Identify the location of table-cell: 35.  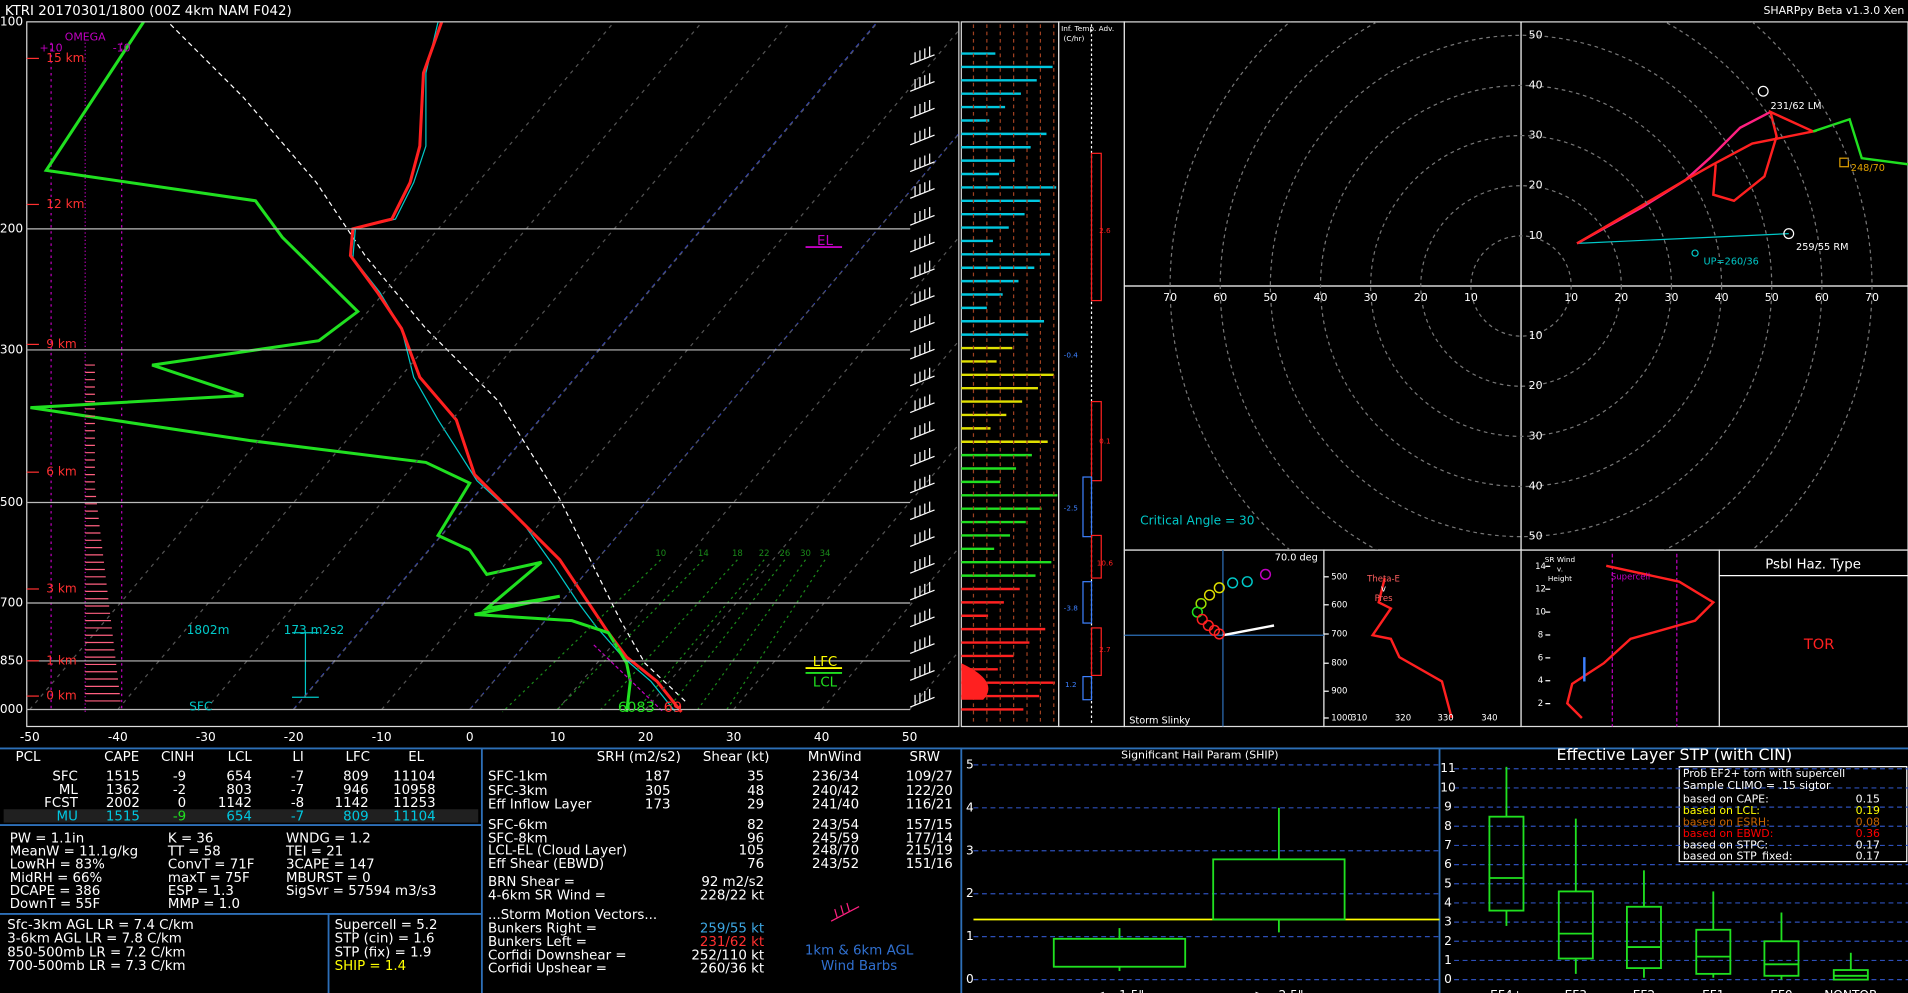
(755, 776).